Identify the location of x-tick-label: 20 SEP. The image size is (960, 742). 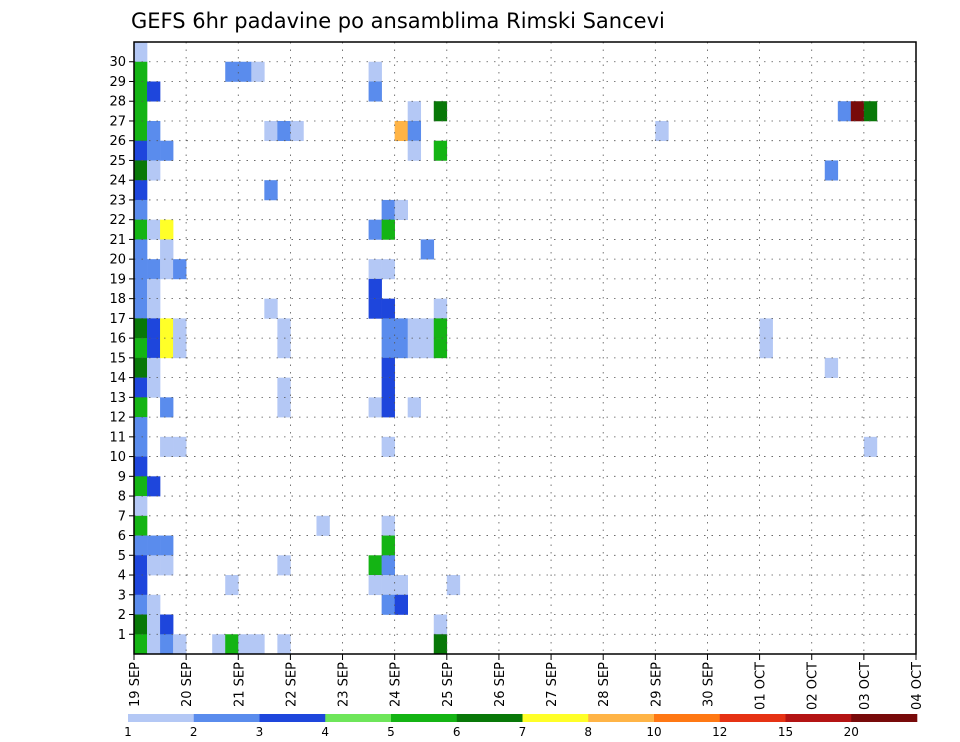
(187, 684).